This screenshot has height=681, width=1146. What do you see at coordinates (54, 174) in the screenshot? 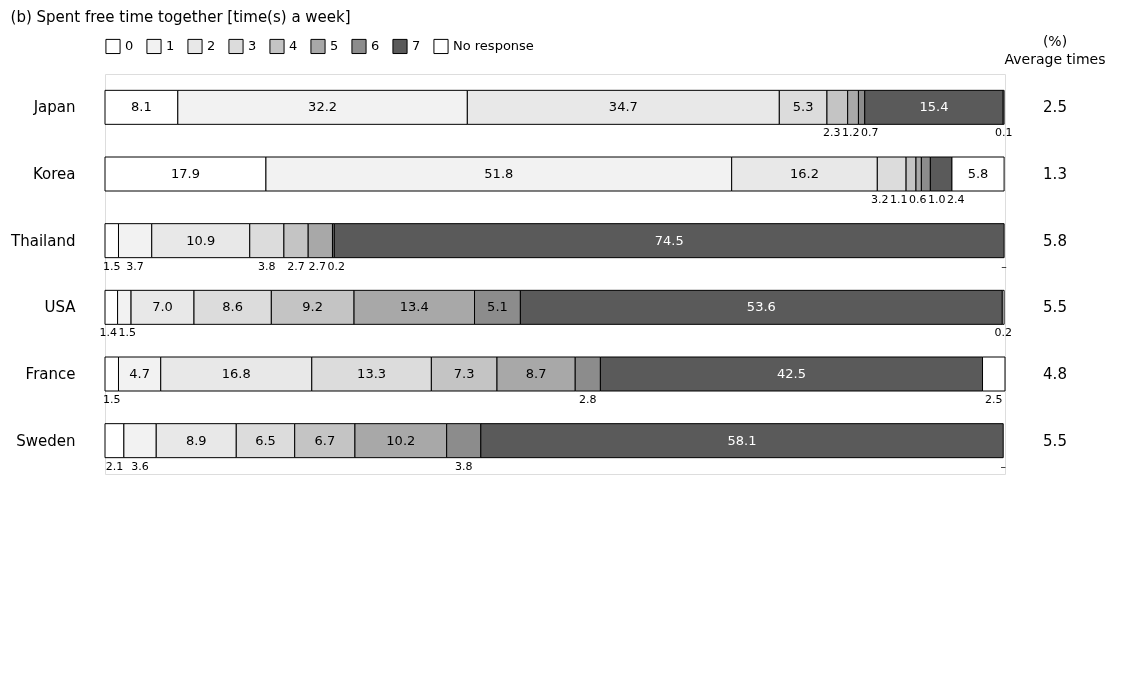
I see `y-tick-label: Korea` at bounding box center [54, 174].